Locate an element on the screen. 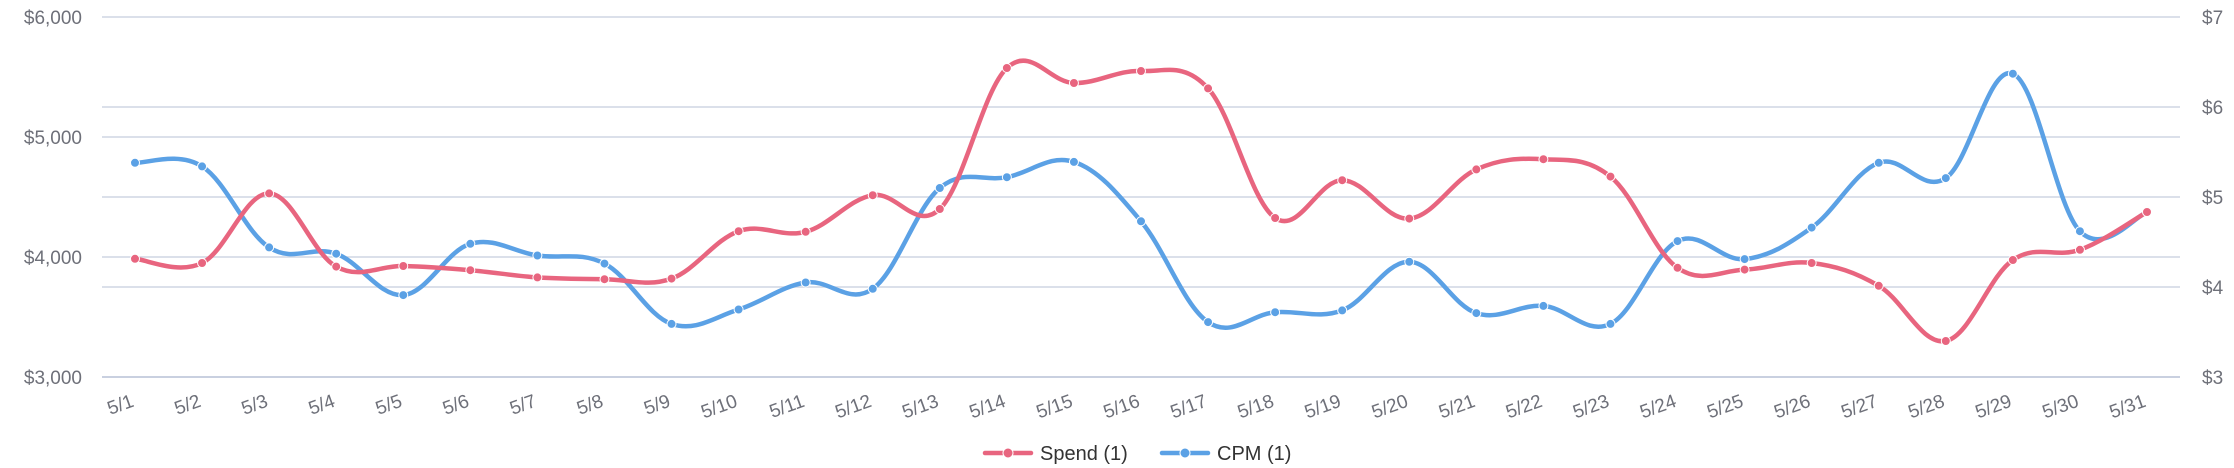 The width and height of the screenshot is (2234, 468). legend-item-cpm: CPM (1) is located at coordinates (1225, 454).